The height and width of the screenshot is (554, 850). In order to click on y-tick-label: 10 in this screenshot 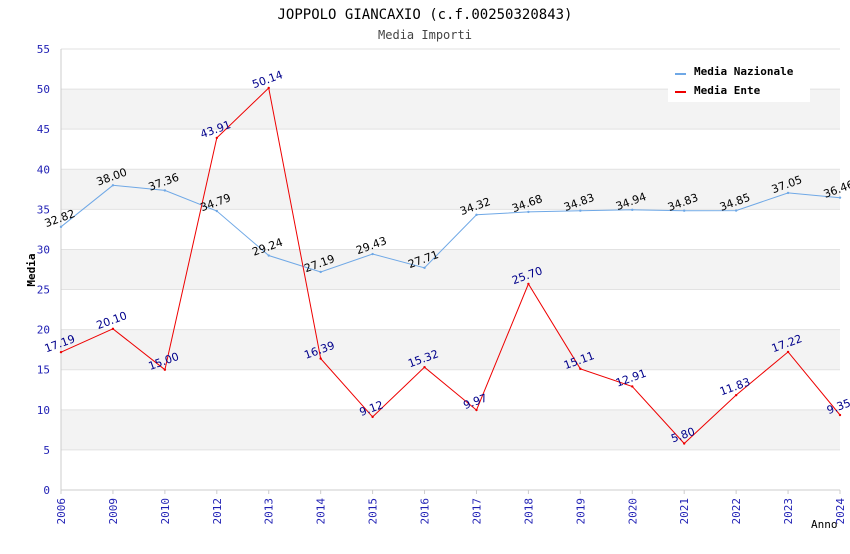, I will do `click(43, 410)`.